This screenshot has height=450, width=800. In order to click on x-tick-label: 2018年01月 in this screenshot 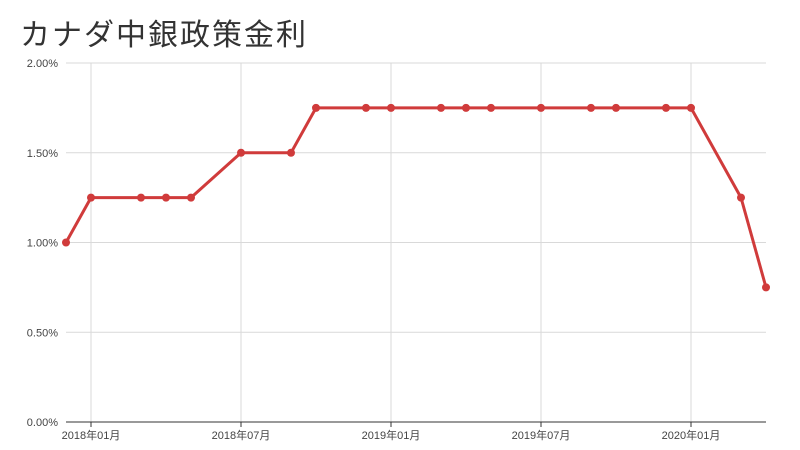, I will do `click(91, 435)`.